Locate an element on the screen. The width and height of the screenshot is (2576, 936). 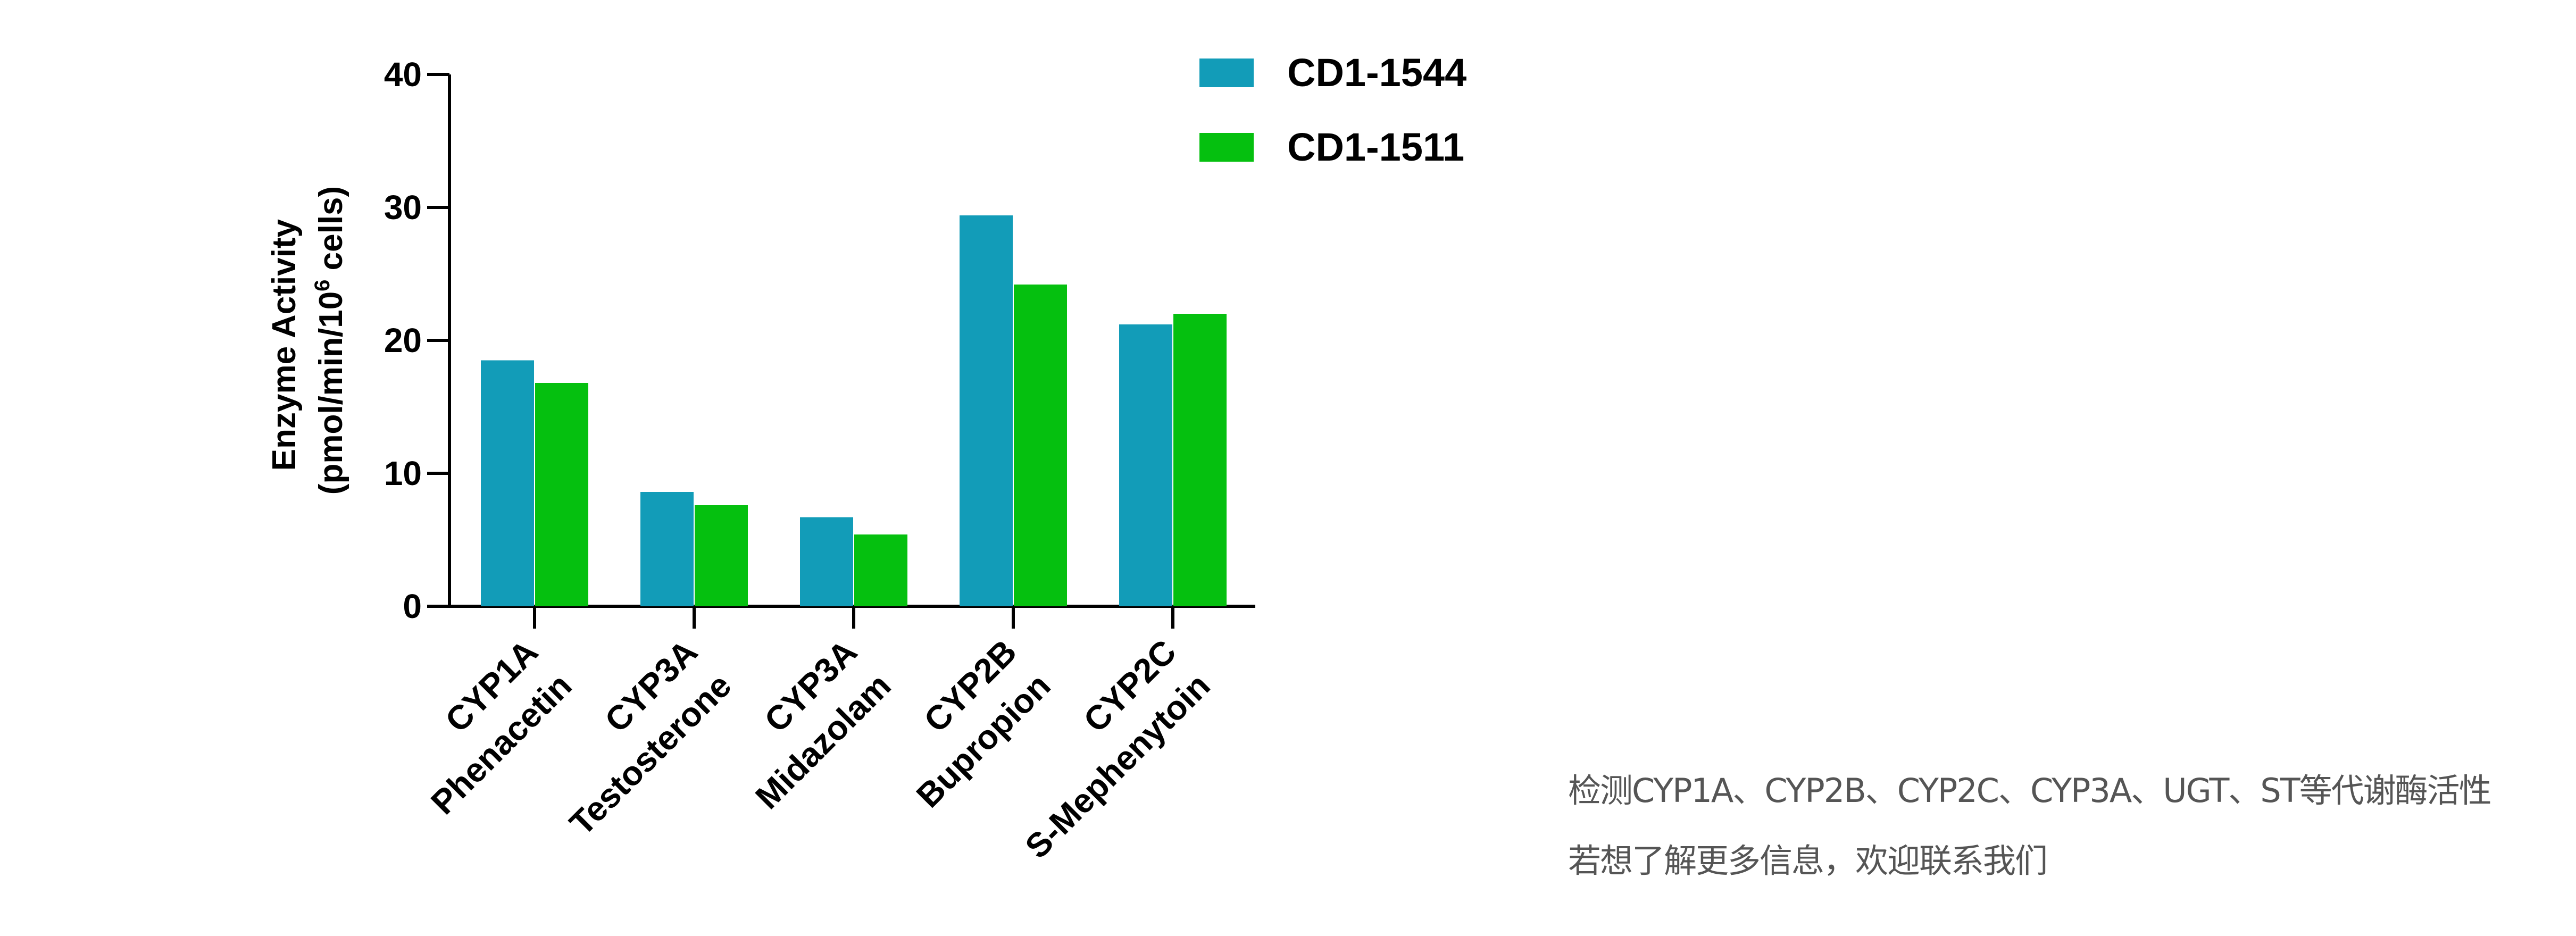
bars is located at coordinates (854, 411).